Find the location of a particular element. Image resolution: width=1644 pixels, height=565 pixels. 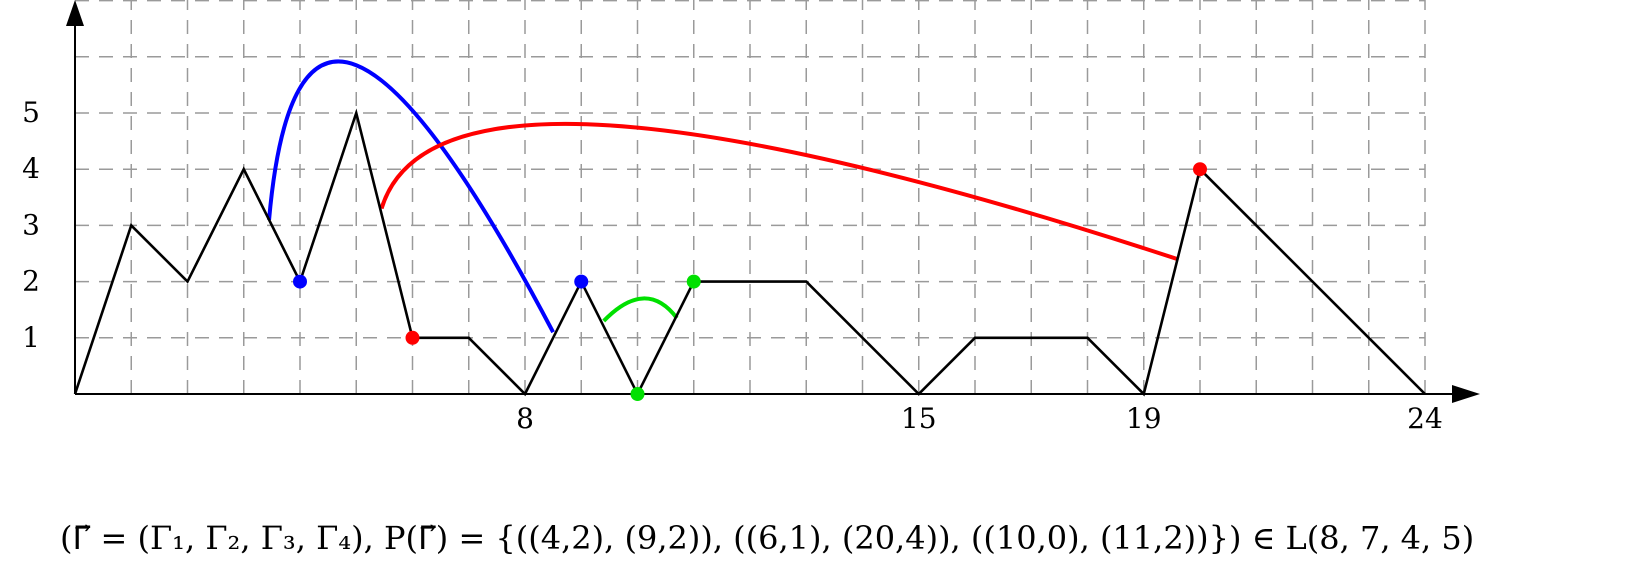

x-axis-arrowhead is located at coordinates (1466, 394).